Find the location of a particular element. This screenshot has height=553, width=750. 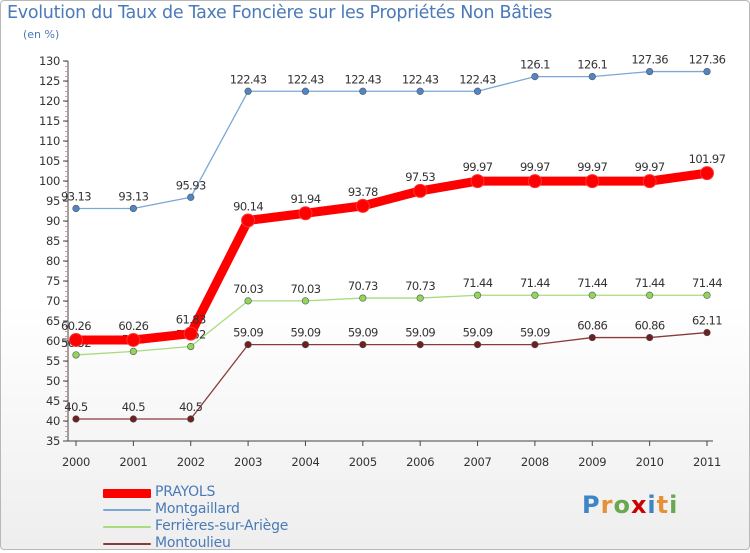

y-tick-label: 60 is located at coordinates (53, 341).